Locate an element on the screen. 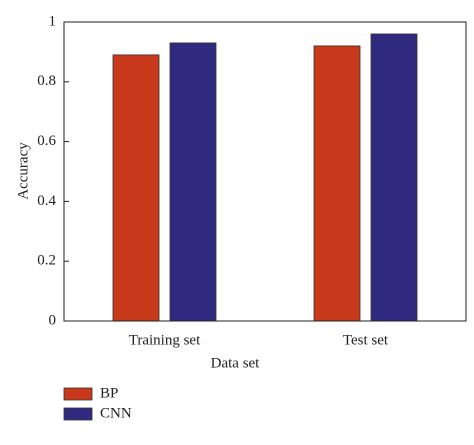 The width and height of the screenshot is (474, 445). y-tick-label: 0 is located at coordinates (53, 320).